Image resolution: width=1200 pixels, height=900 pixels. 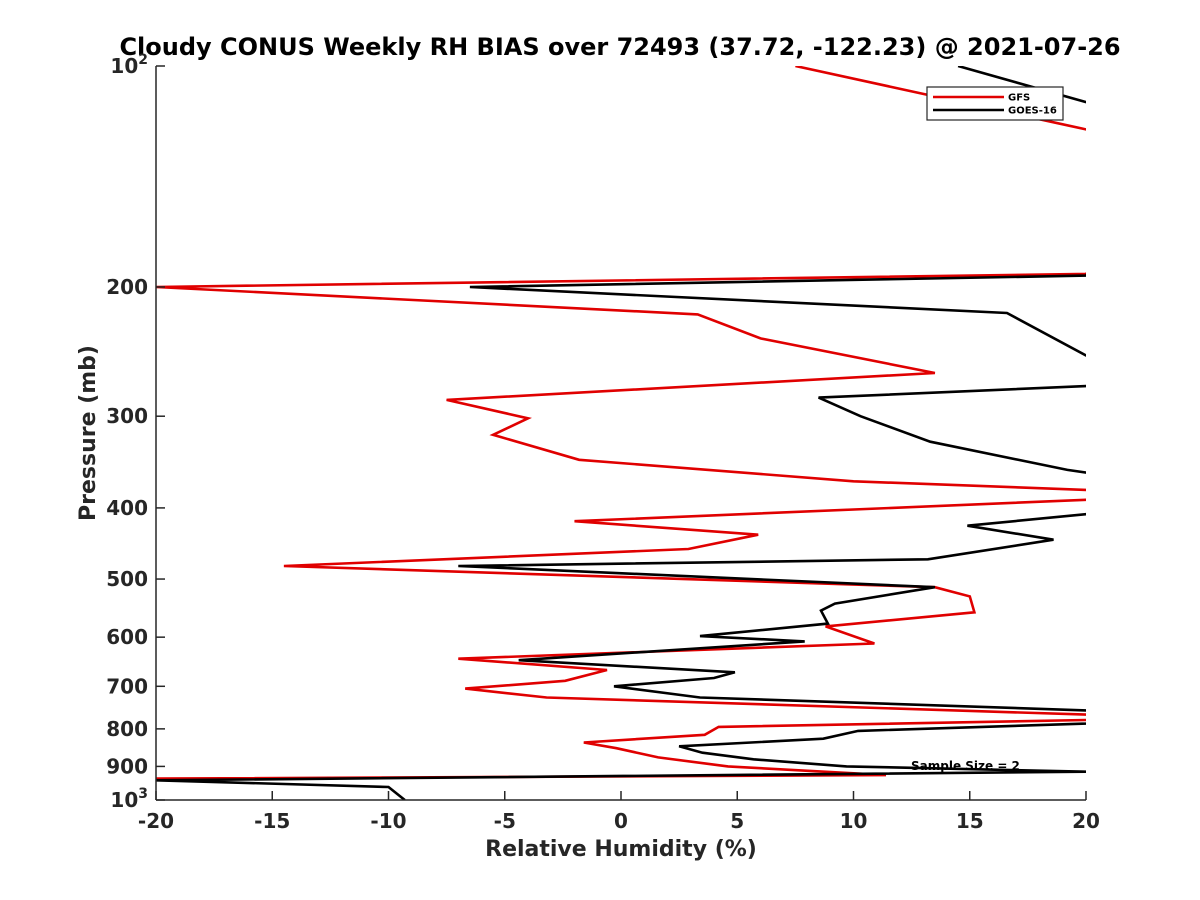 I want to click on y-tick-label: 500, so click(x=127, y=579).